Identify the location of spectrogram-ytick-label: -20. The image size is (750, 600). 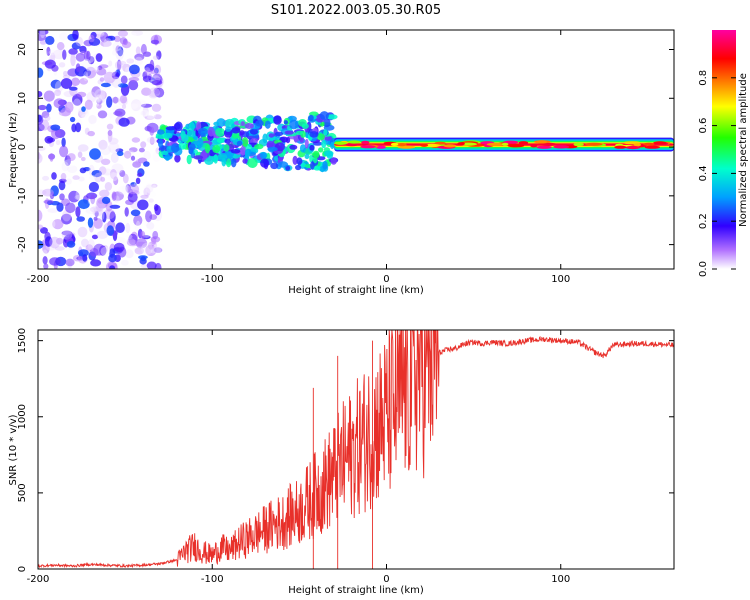
(22, 244).